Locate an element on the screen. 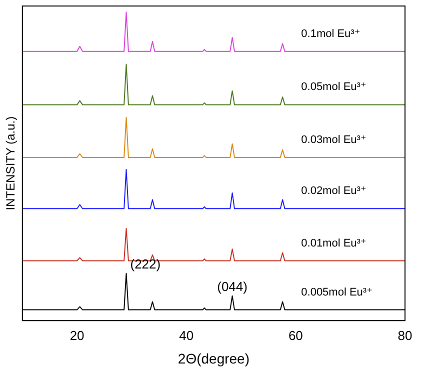 This screenshot has height=372, width=425. series-label: 0.01mol Eu³⁺ is located at coordinates (333, 243).